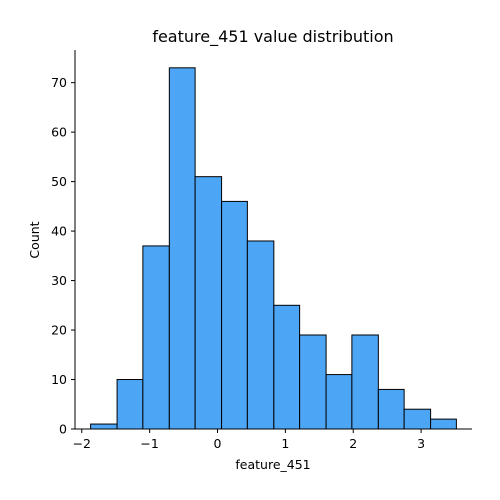  What do you see at coordinates (59, 280) in the screenshot?
I see `y-tick-label: 30` at bounding box center [59, 280].